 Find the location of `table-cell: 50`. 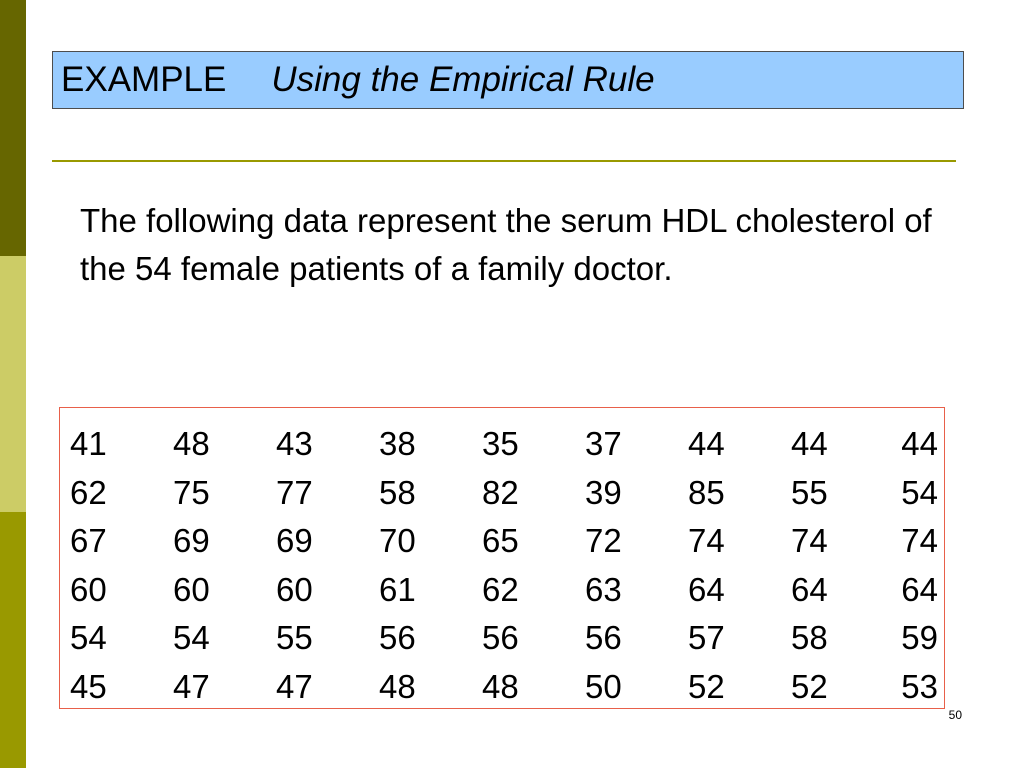

table-cell: 50 is located at coordinates (603, 686).